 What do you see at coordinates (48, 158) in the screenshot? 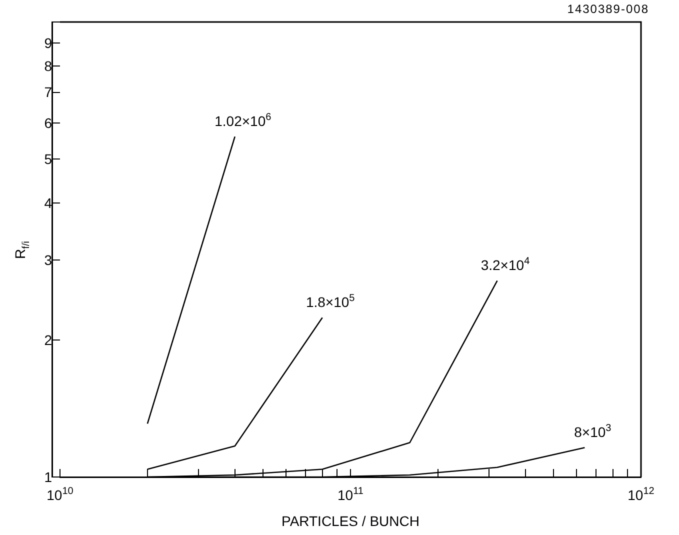
I see `y-tick-label: 5` at bounding box center [48, 158].